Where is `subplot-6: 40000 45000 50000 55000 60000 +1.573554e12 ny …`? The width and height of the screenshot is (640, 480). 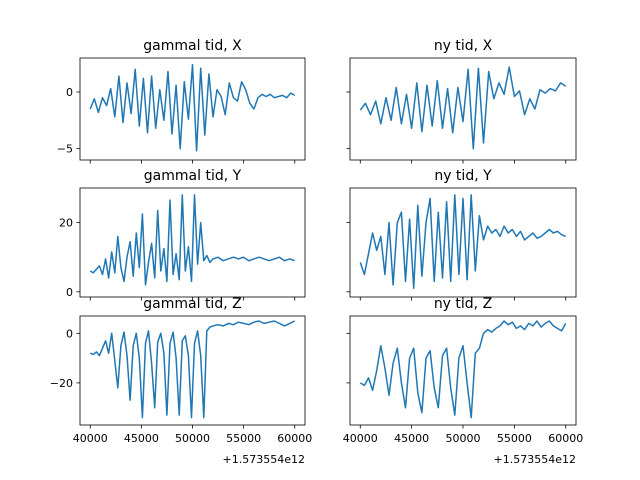 subplot-6: 40000 45000 50000 55000 60000 +1.573554e12 ny … is located at coordinates (463, 381).